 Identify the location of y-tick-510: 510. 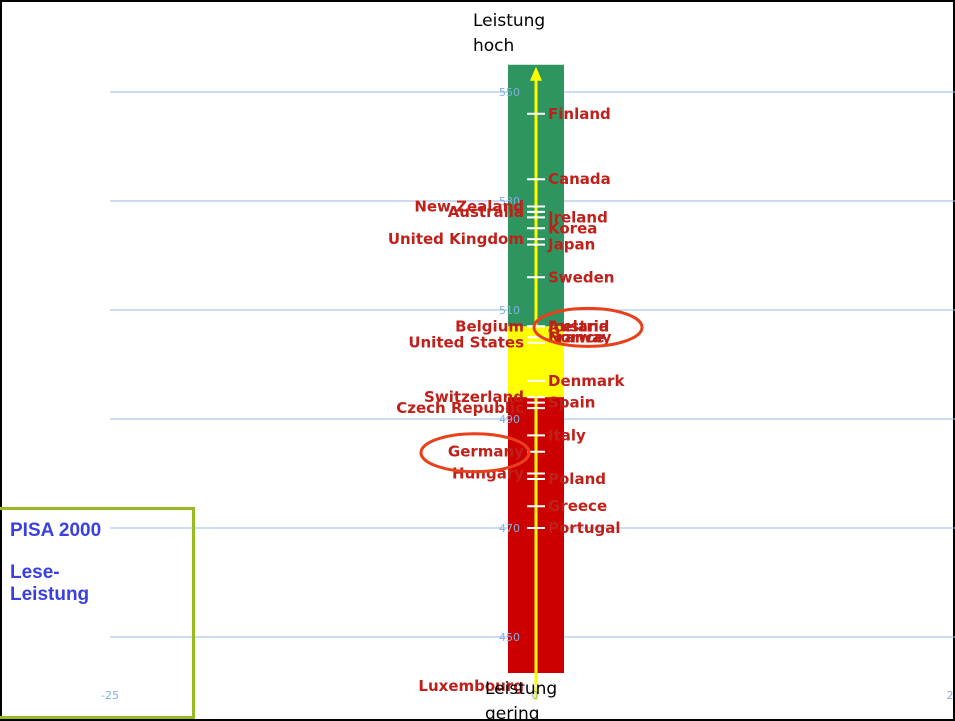
(509, 310).